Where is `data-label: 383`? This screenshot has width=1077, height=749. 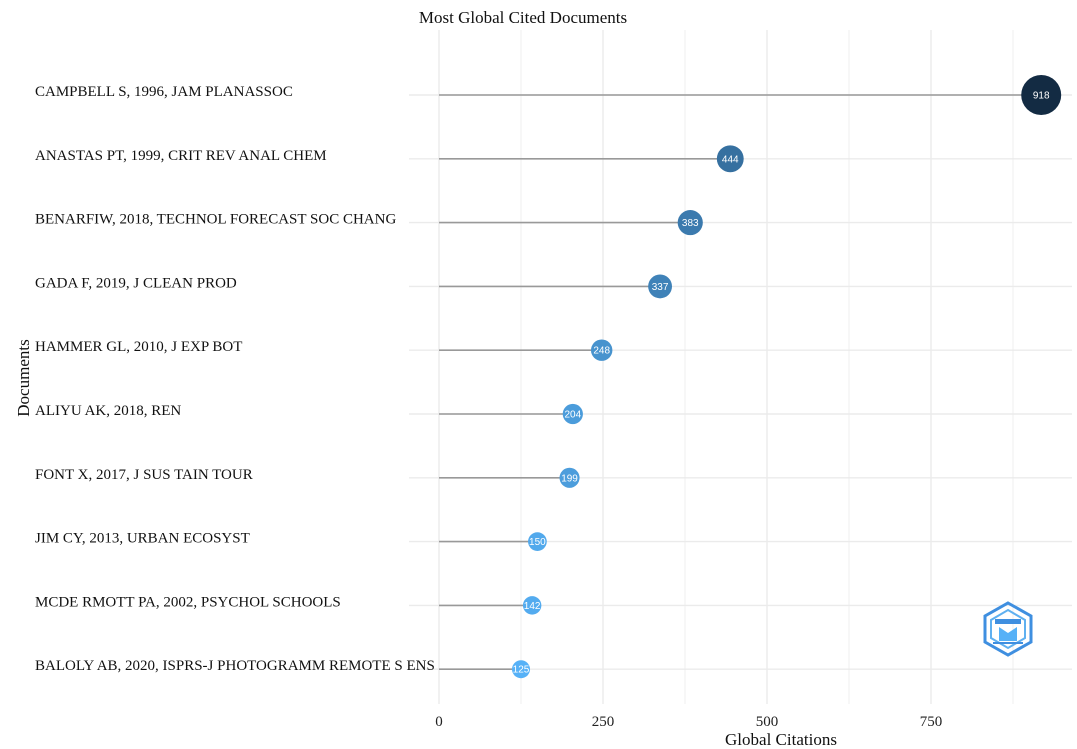
data-label: 383 is located at coordinates (690, 223).